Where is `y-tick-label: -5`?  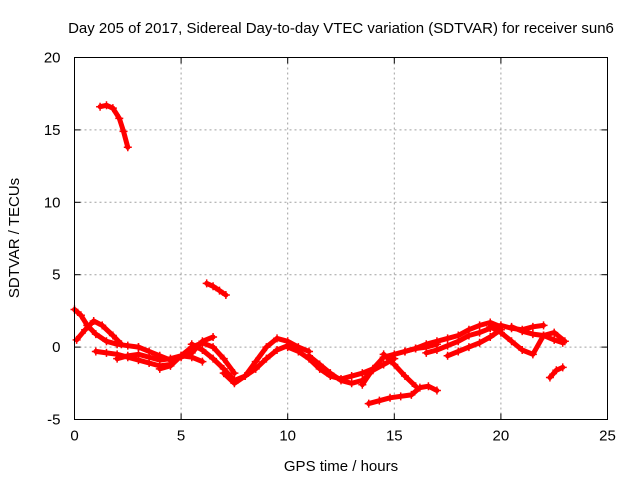
y-tick-label: -5 is located at coordinates (53, 420).